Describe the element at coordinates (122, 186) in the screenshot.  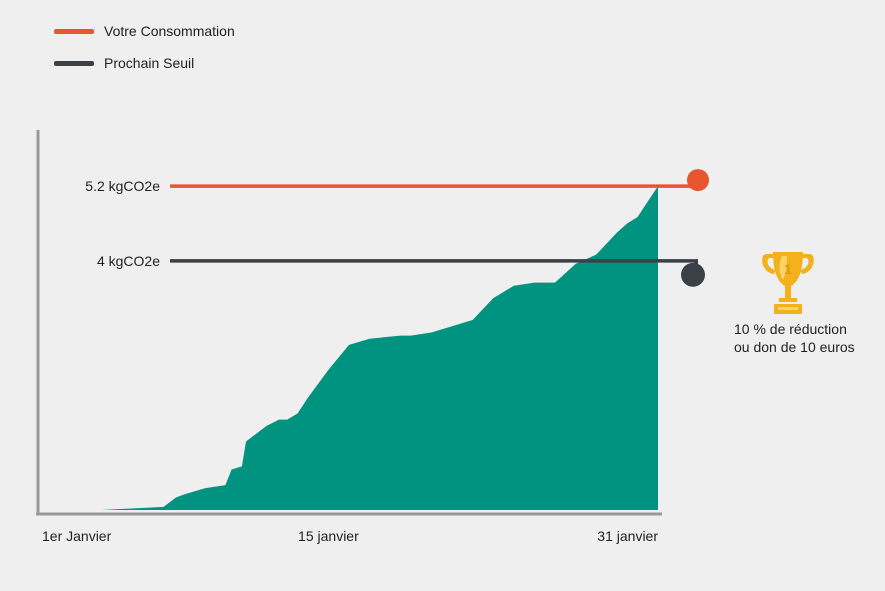
I see `consumption-value-label: 5.2 kgCO2e` at that location.